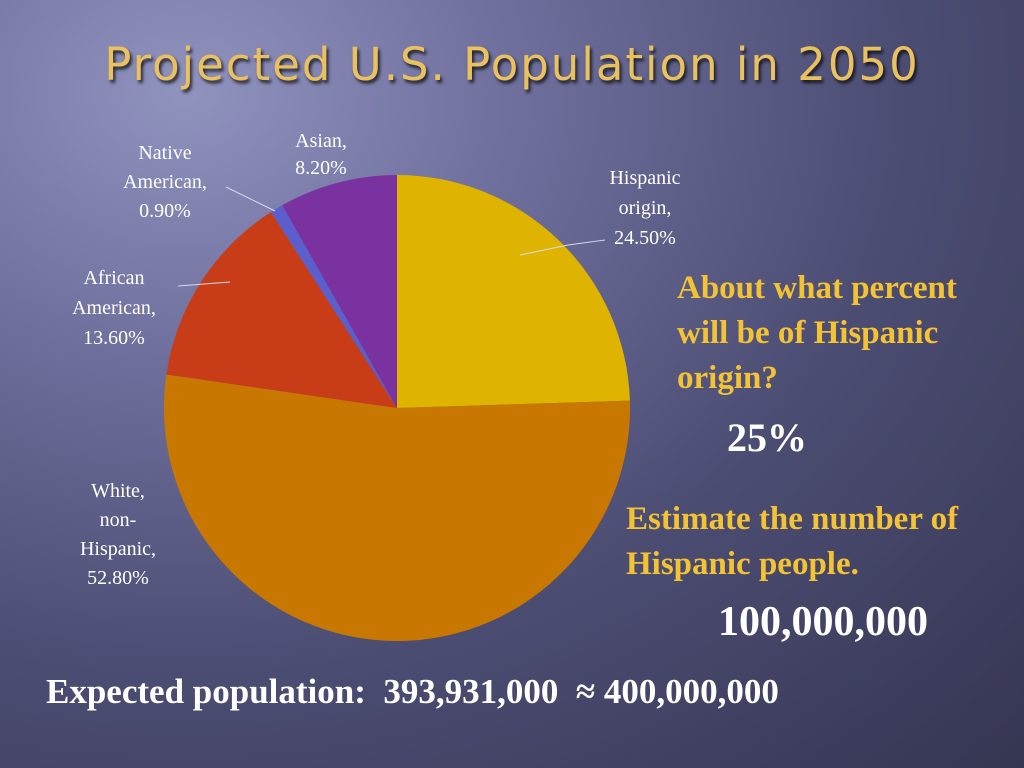 The height and width of the screenshot is (768, 1024). Describe the element at coordinates (792, 541) in the screenshot. I see `question-hispanic-number: Estimate the number of Hispanic people.` at that location.